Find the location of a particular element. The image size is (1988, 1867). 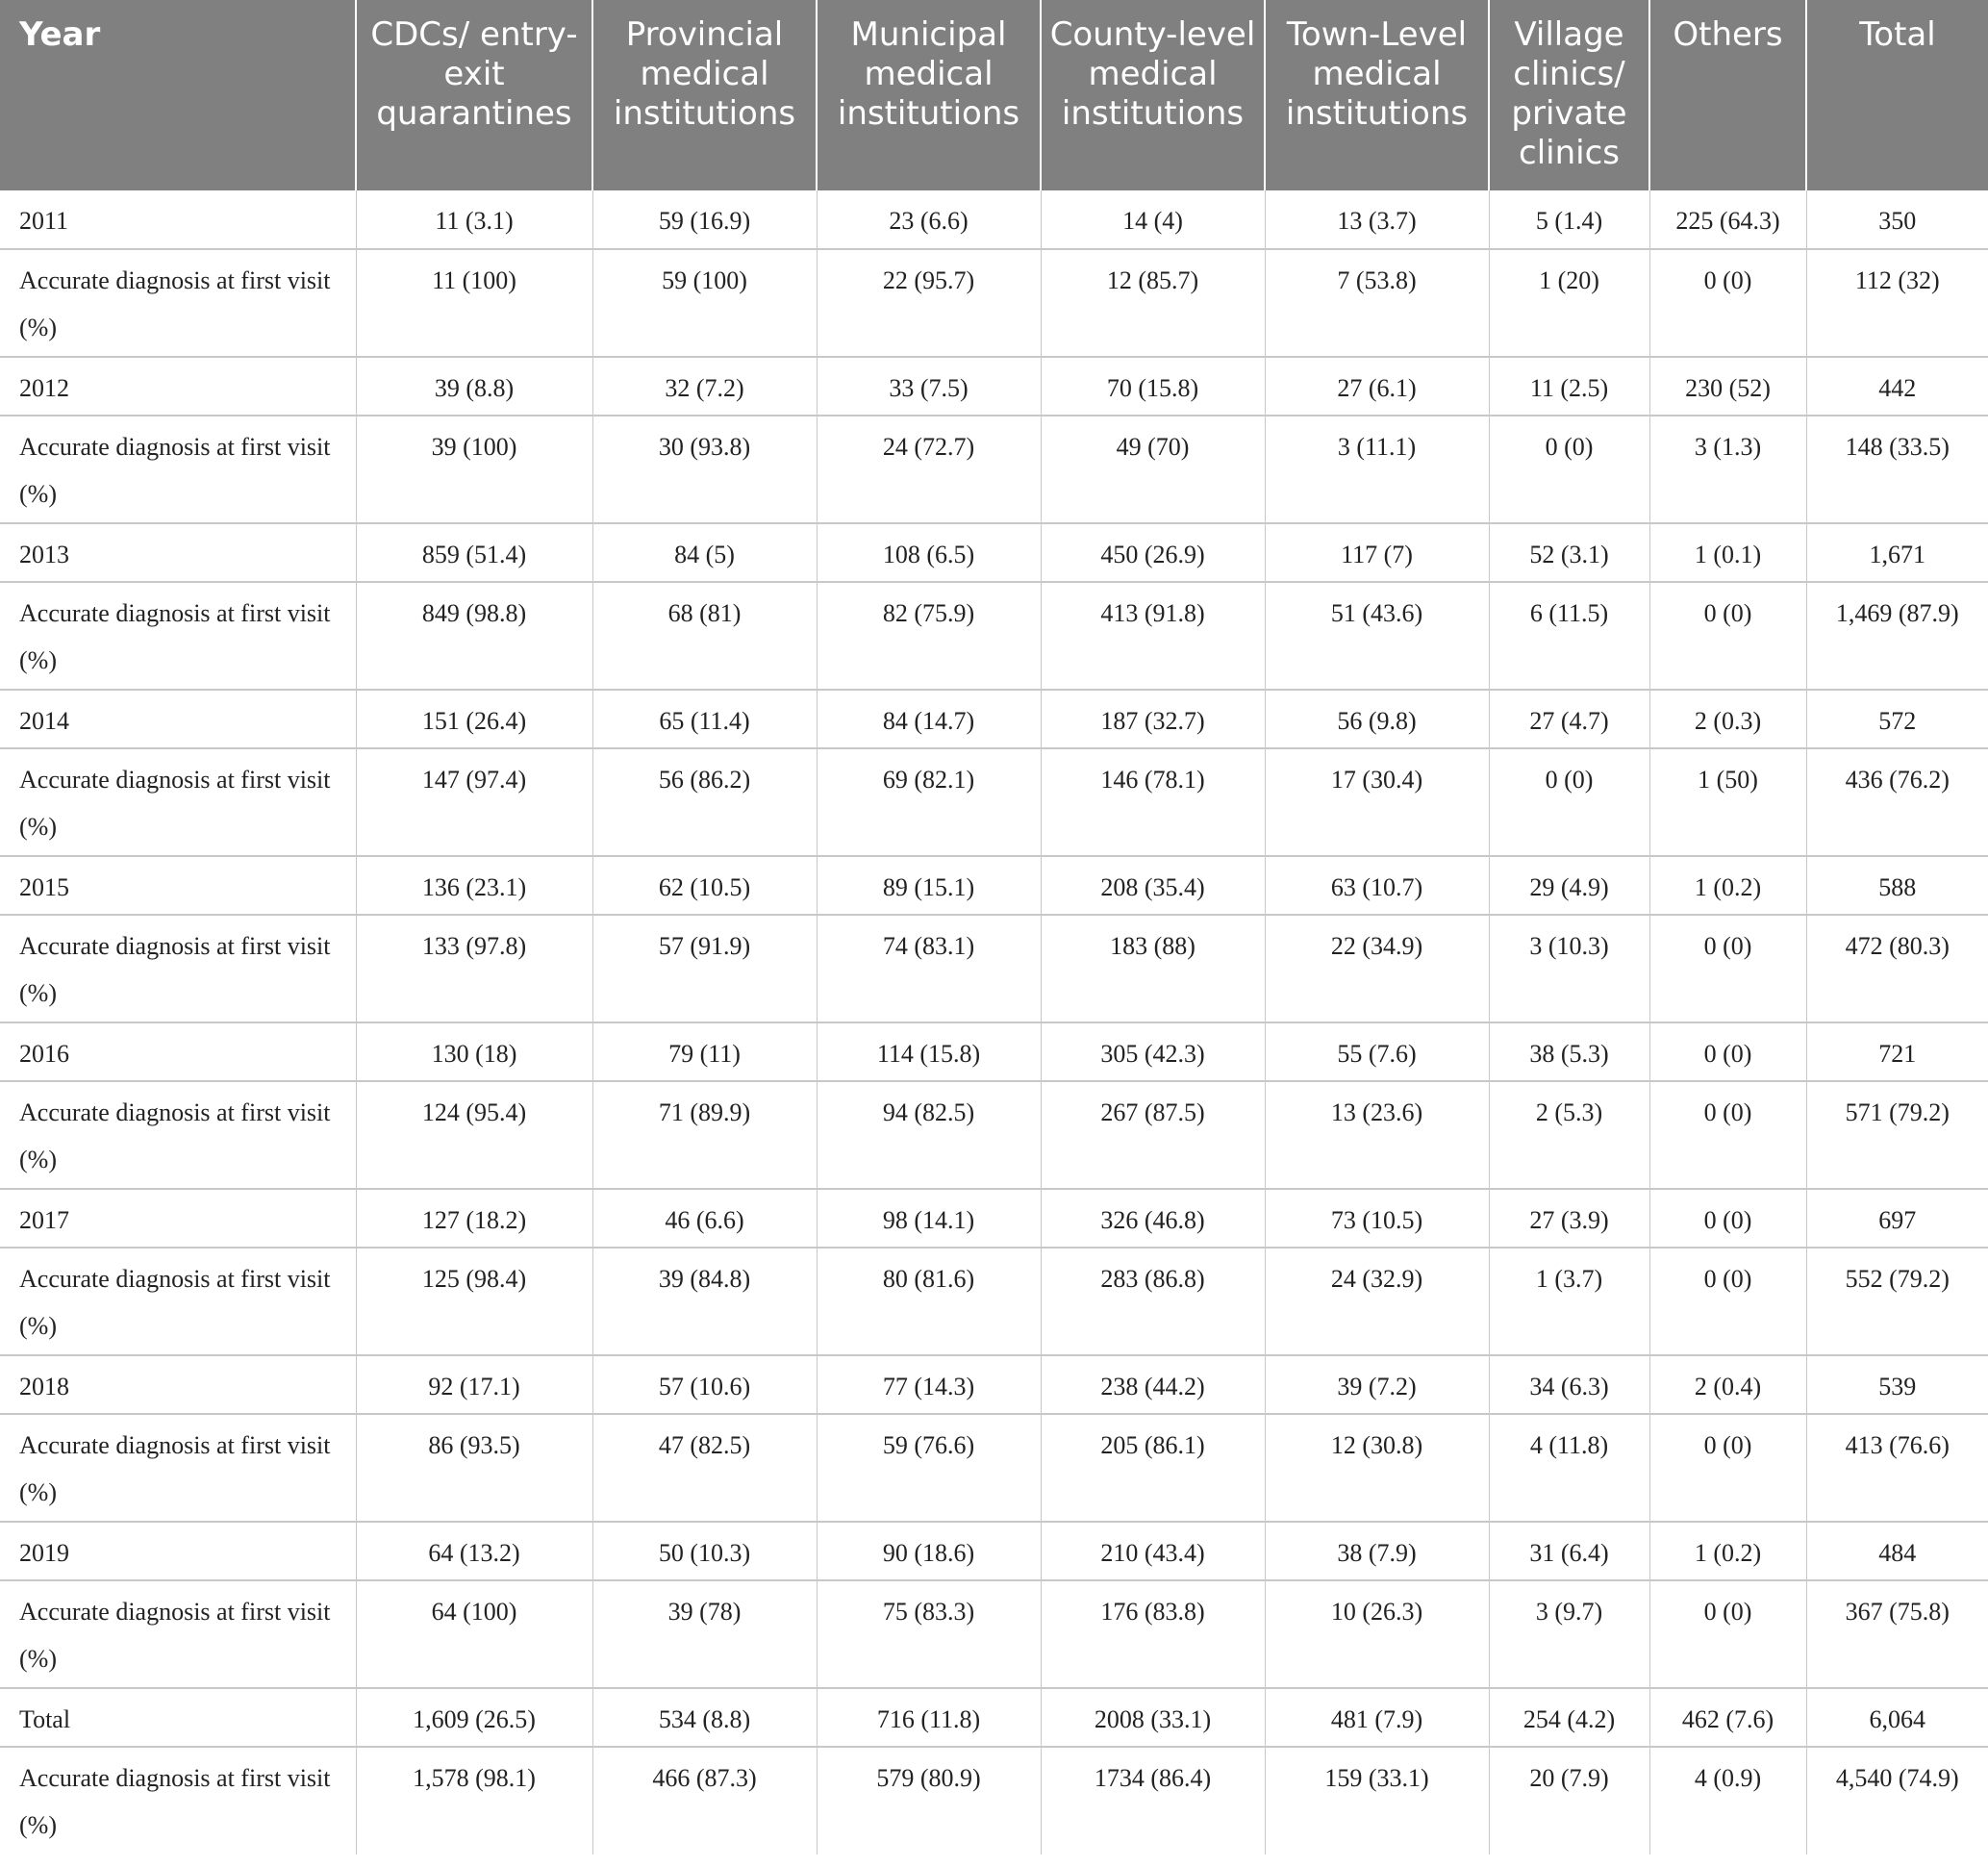

village-cell: 6 (11.5) is located at coordinates (1569, 636).